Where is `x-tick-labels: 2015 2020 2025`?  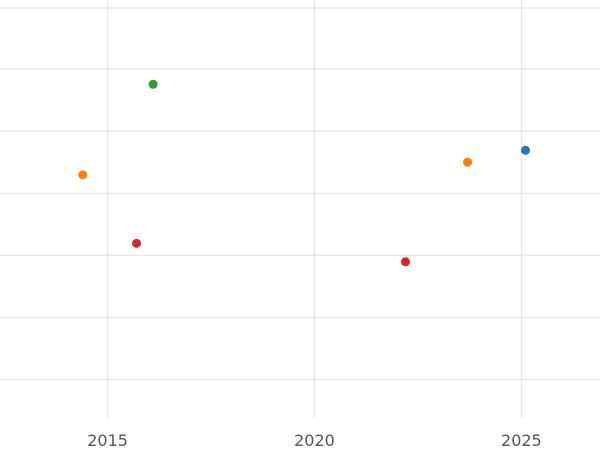 x-tick-labels: 2015 2020 2025 is located at coordinates (314, 440).